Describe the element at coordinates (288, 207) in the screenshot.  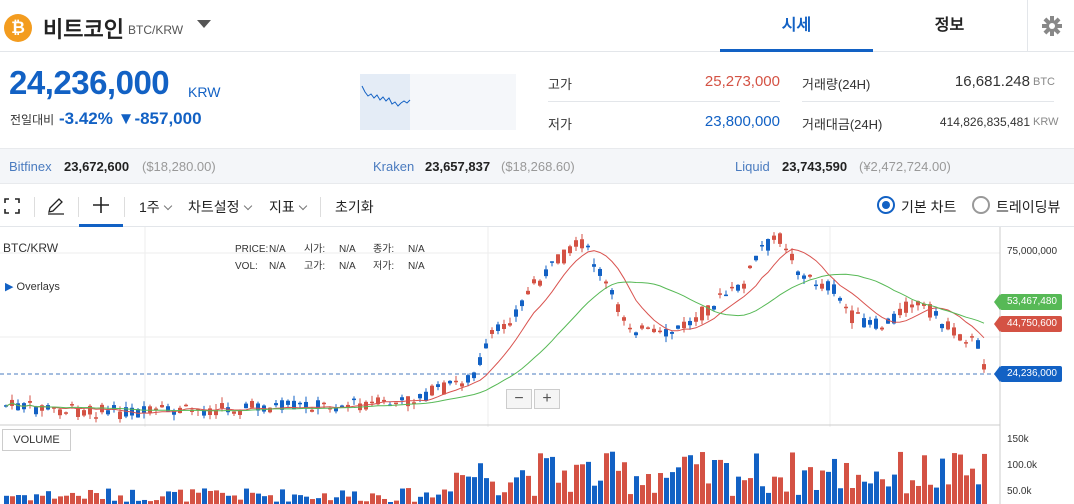
I see `indicator-menu: 지표` at that location.